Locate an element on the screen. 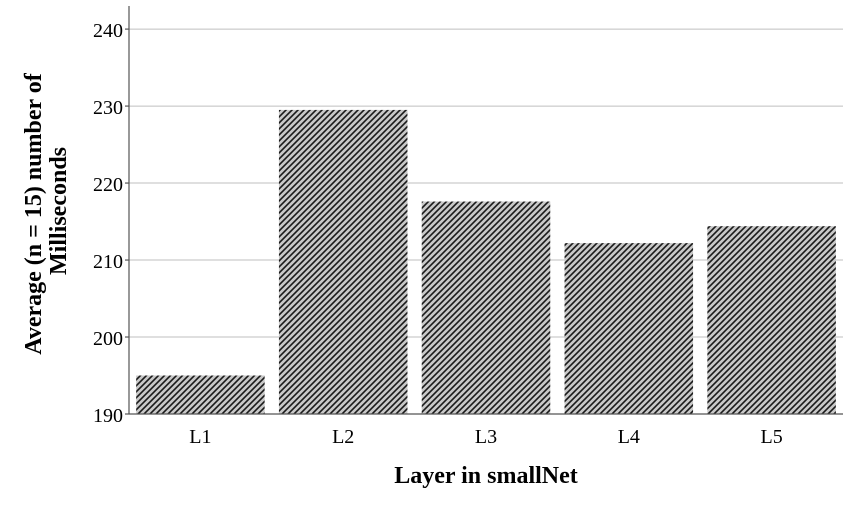 The width and height of the screenshot is (854, 509). y-axis-label: Average (n = 15) number of Milliseconds is located at coordinates (46, 210).